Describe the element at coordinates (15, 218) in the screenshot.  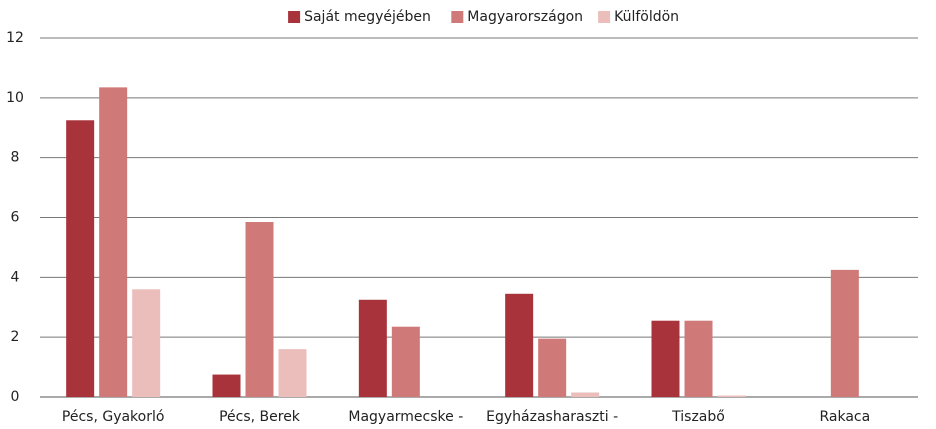
I see `y-tick-label: 6` at that location.